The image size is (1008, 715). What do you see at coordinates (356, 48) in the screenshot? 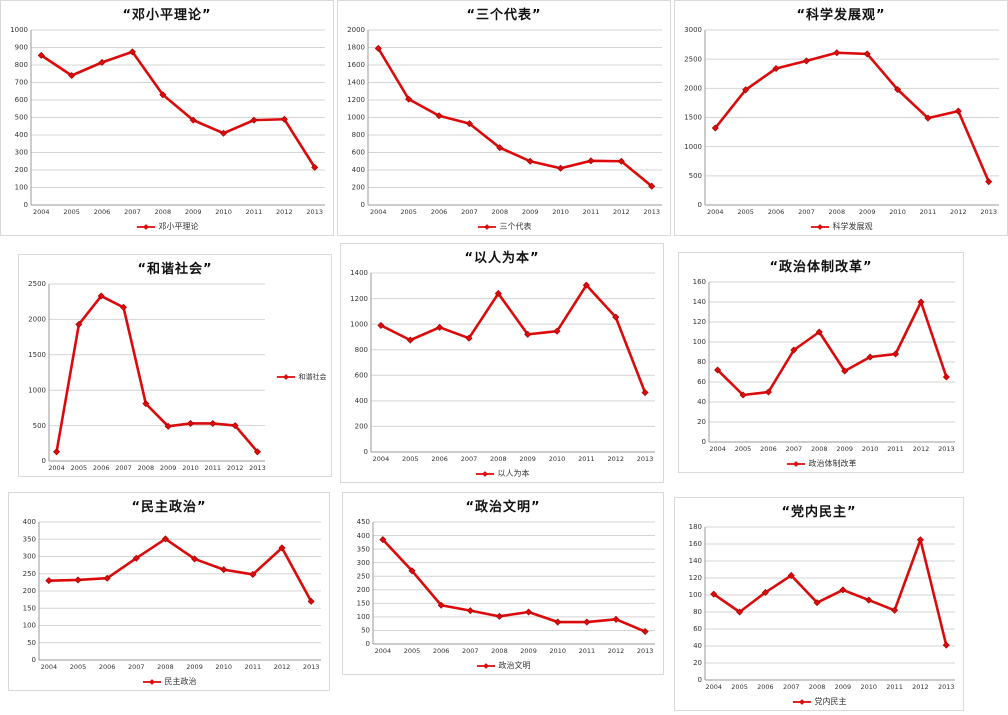
I see `svg-text: 1800` at bounding box center [356, 48].